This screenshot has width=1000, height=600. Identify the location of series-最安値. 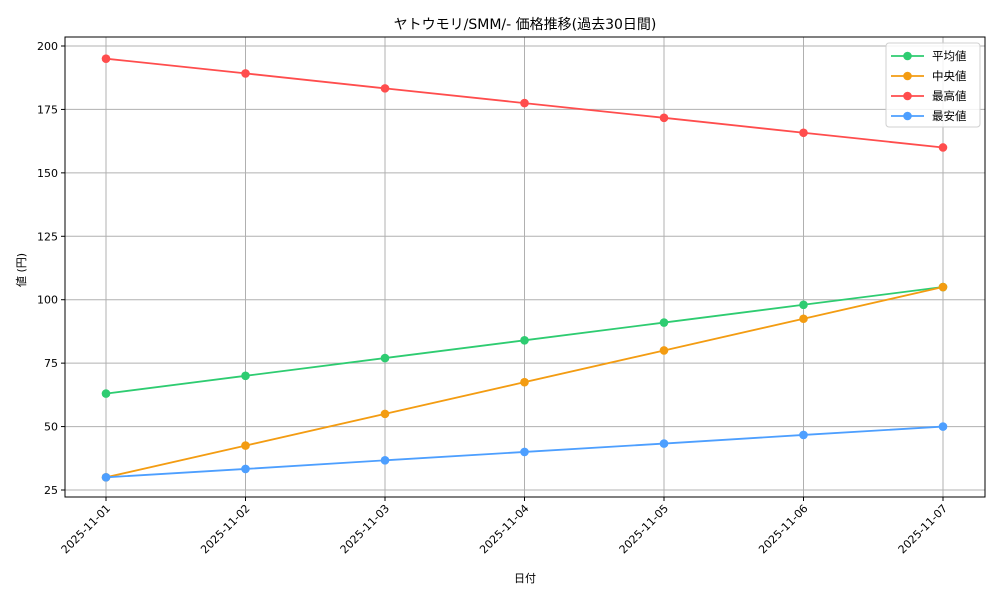
(524, 452).